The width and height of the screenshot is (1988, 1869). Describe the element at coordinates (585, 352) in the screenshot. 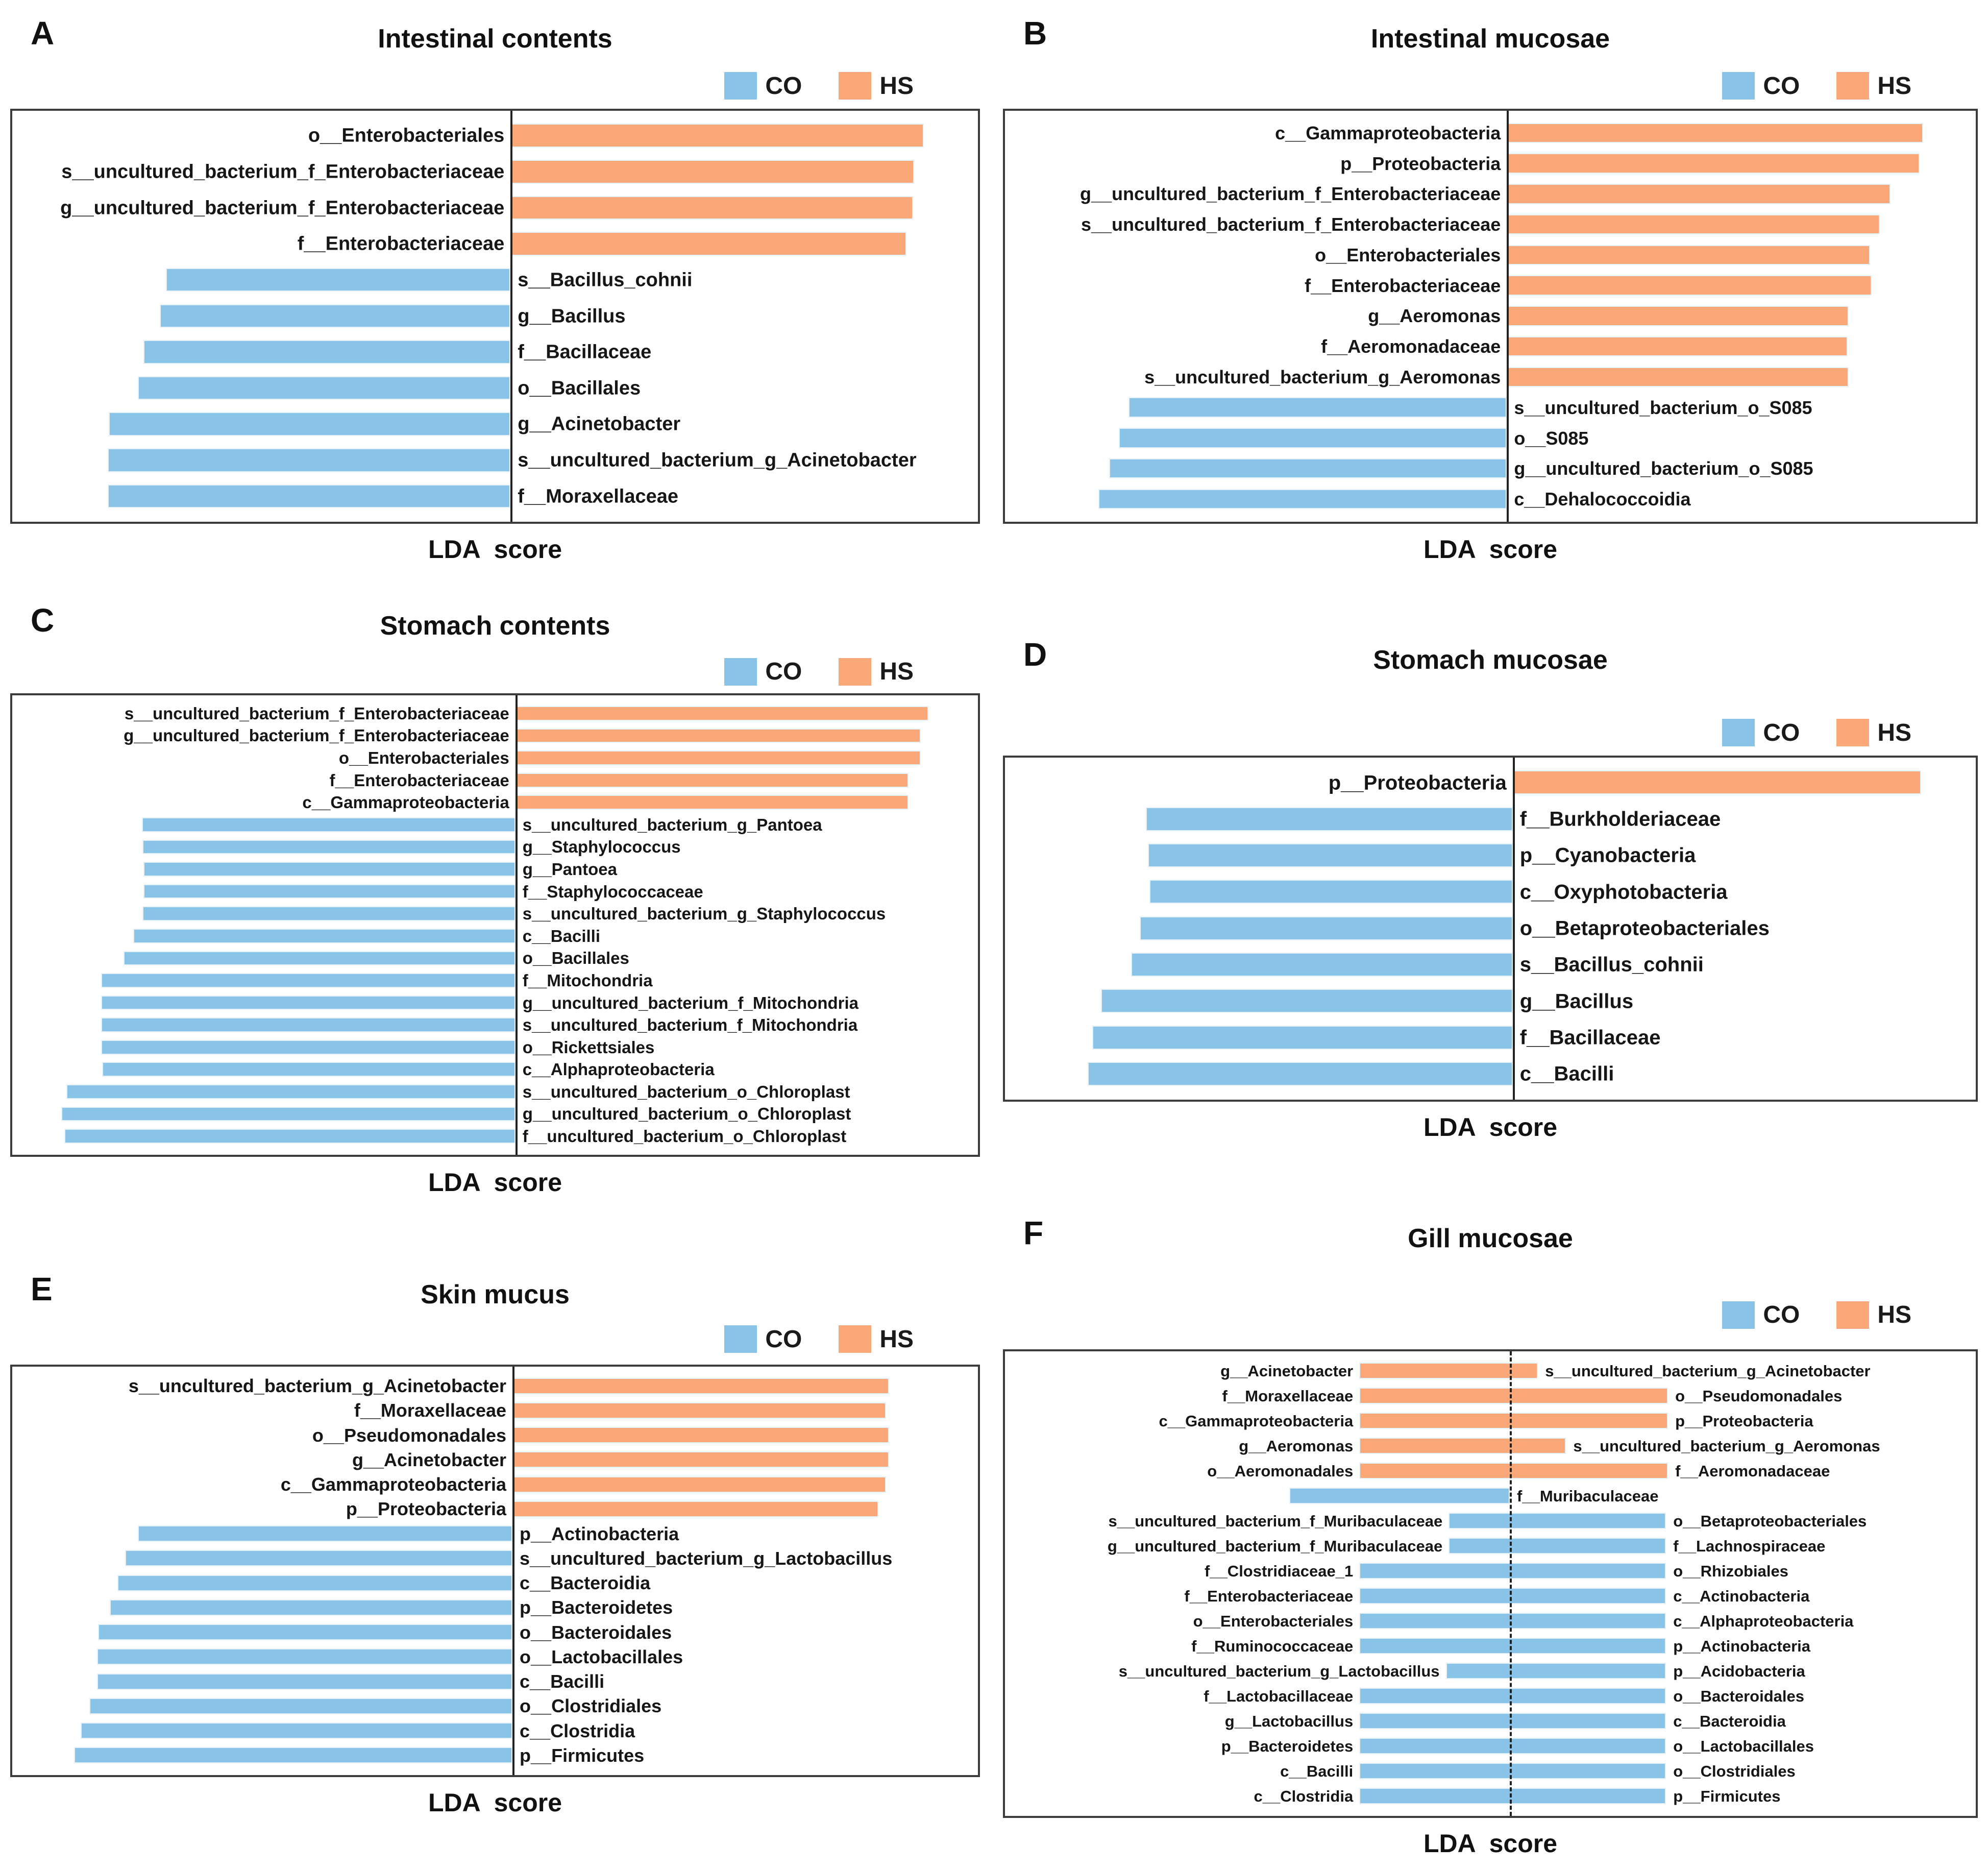

I see `taxon-label-right: f__Bacillaceae` at that location.